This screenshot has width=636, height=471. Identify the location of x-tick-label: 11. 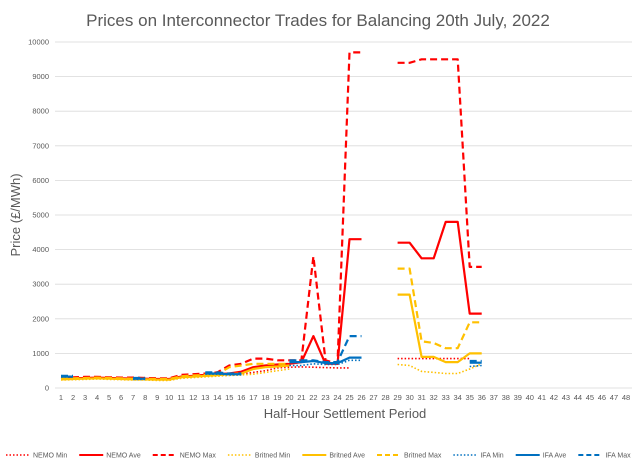
(181, 397).